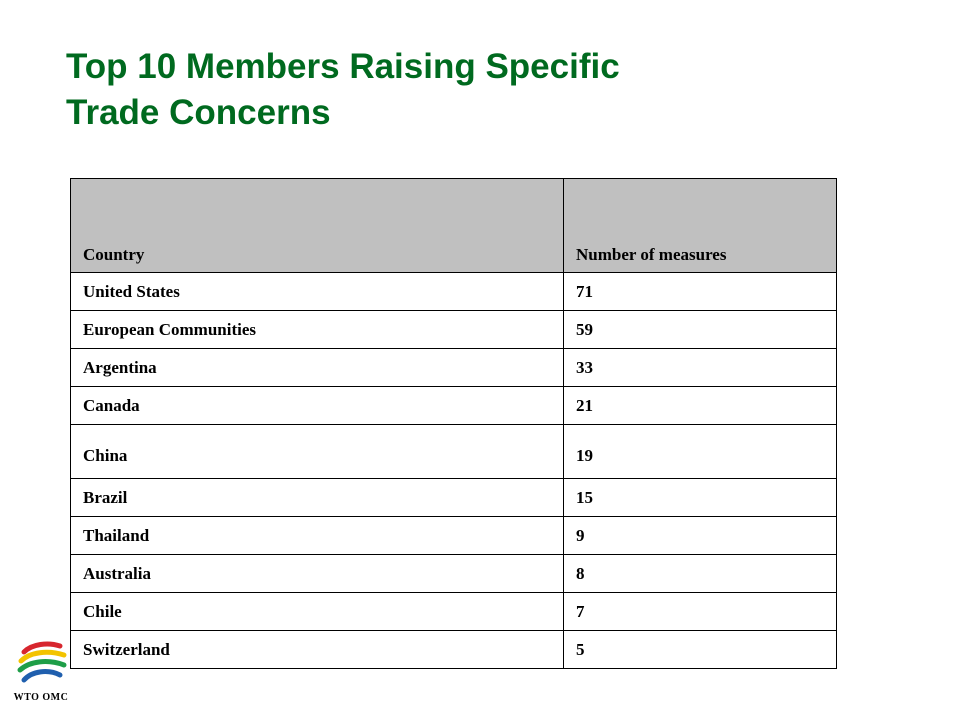  Describe the element at coordinates (317, 649) in the screenshot. I see `country-cell: Switzerland` at that location.